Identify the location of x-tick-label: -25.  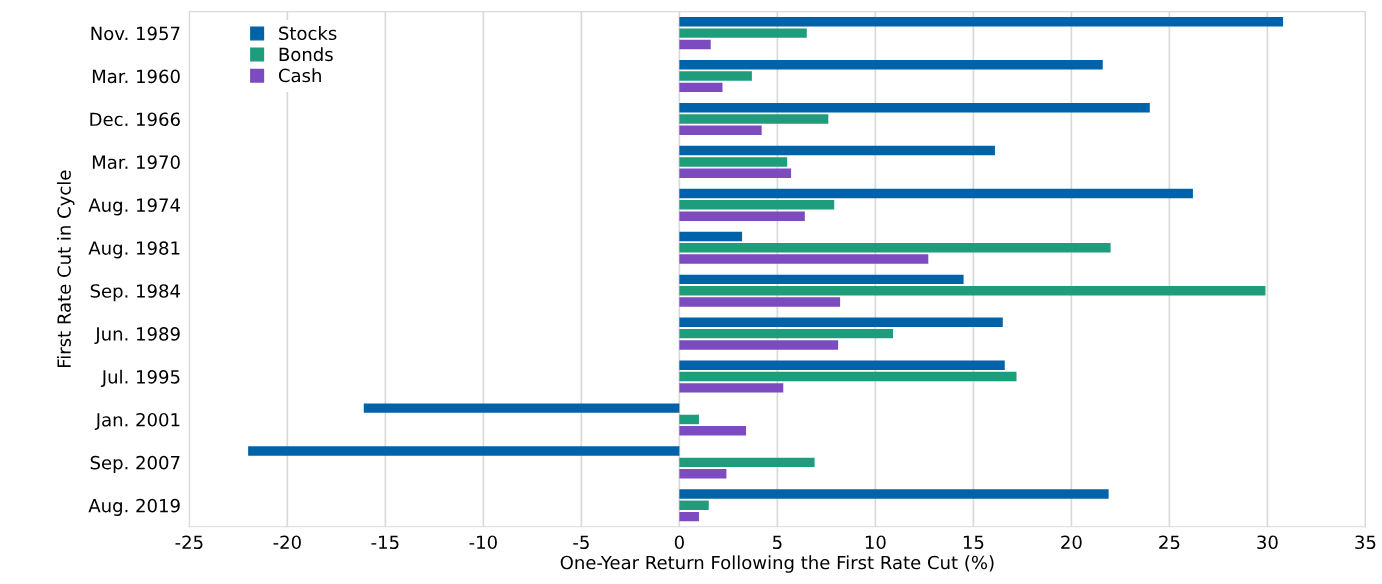
(189, 542).